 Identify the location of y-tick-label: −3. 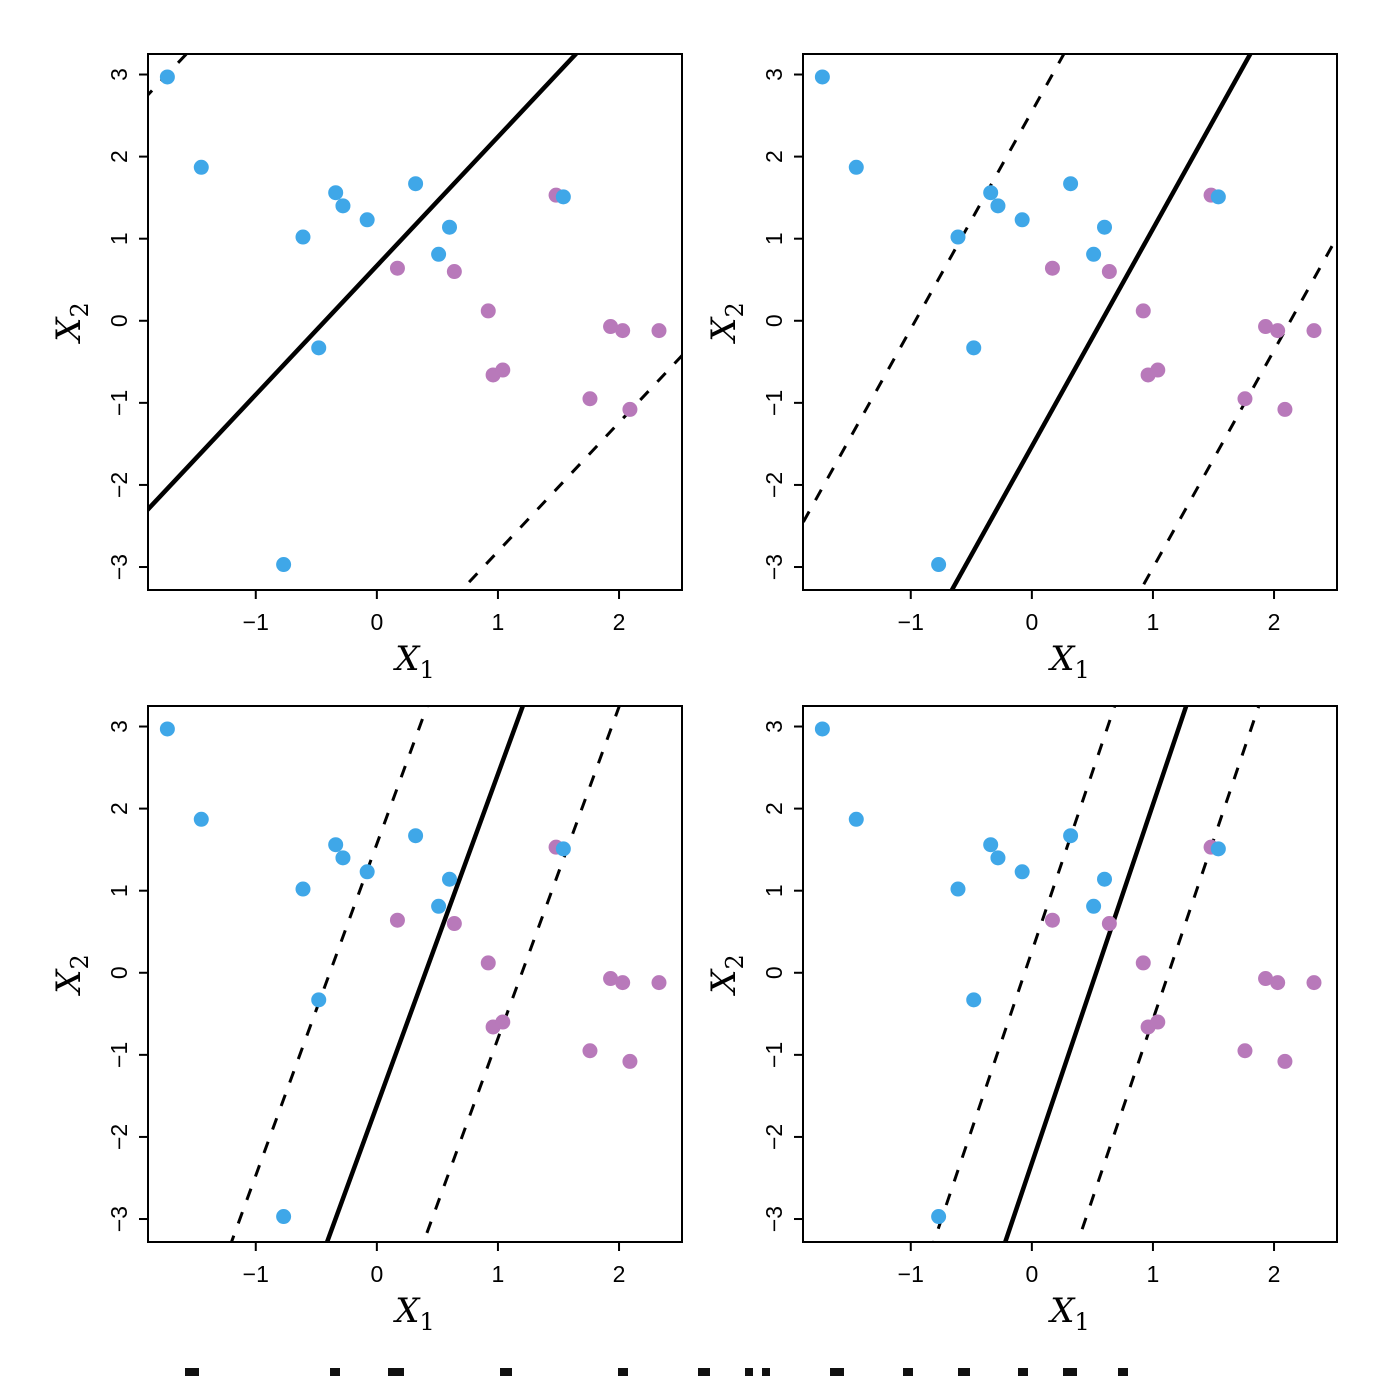
(774, 1219).